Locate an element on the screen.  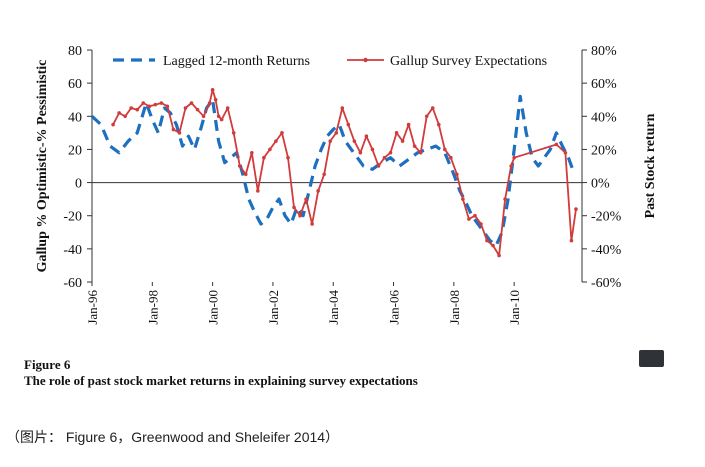
y-axis-label-right: Past Stock return is located at coordinates (650, 165).